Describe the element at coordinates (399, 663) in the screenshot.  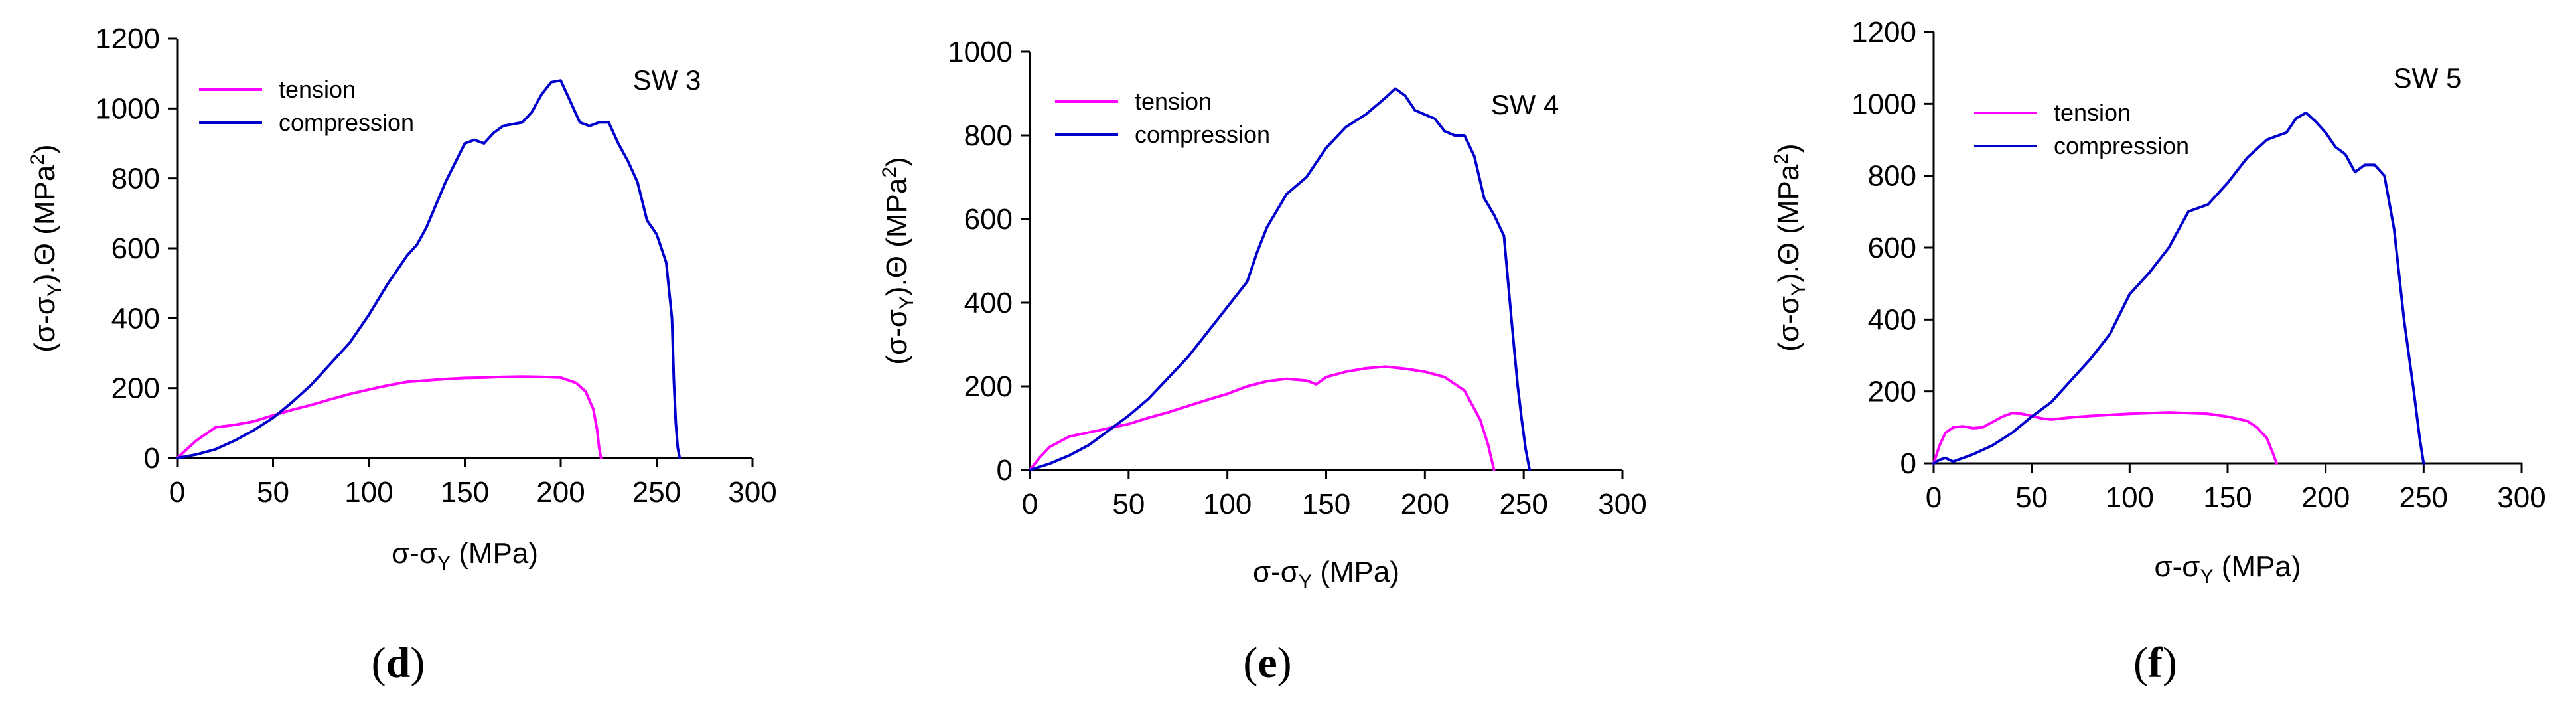
I see `panel-letter-label: (d)` at that location.